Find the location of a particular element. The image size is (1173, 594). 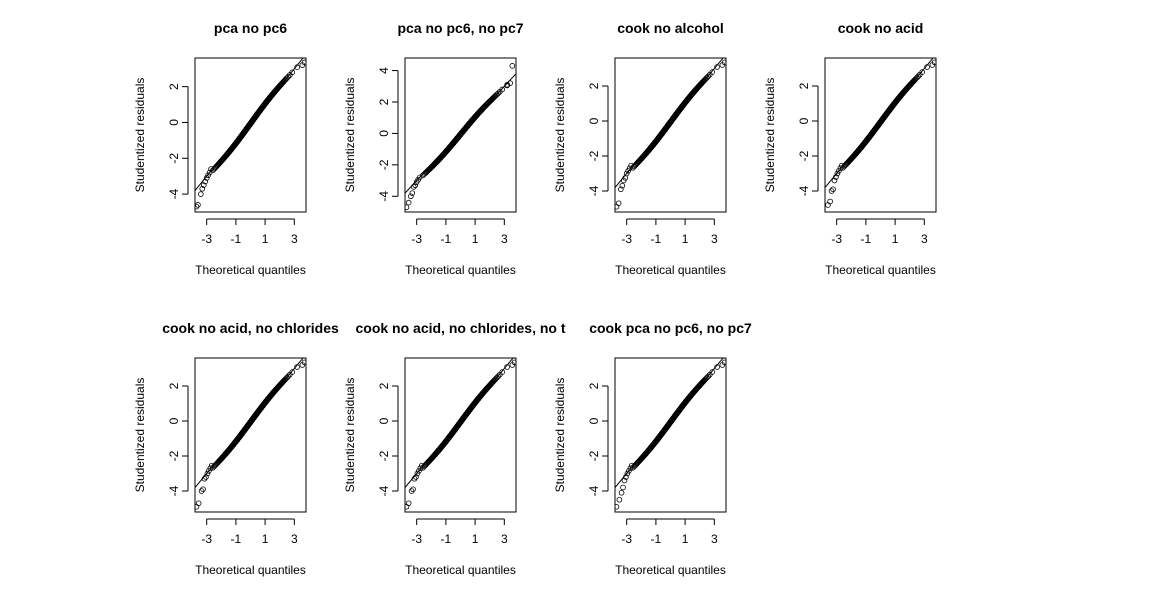

chart-title: cook no alcohol is located at coordinates (670, 28).